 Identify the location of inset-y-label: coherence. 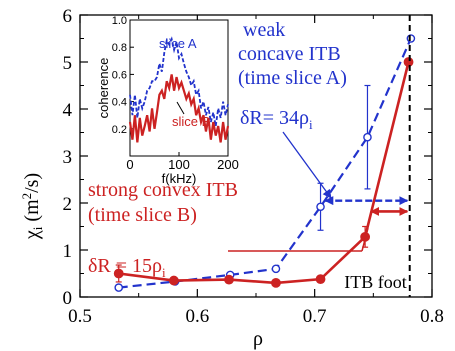
(103, 88).